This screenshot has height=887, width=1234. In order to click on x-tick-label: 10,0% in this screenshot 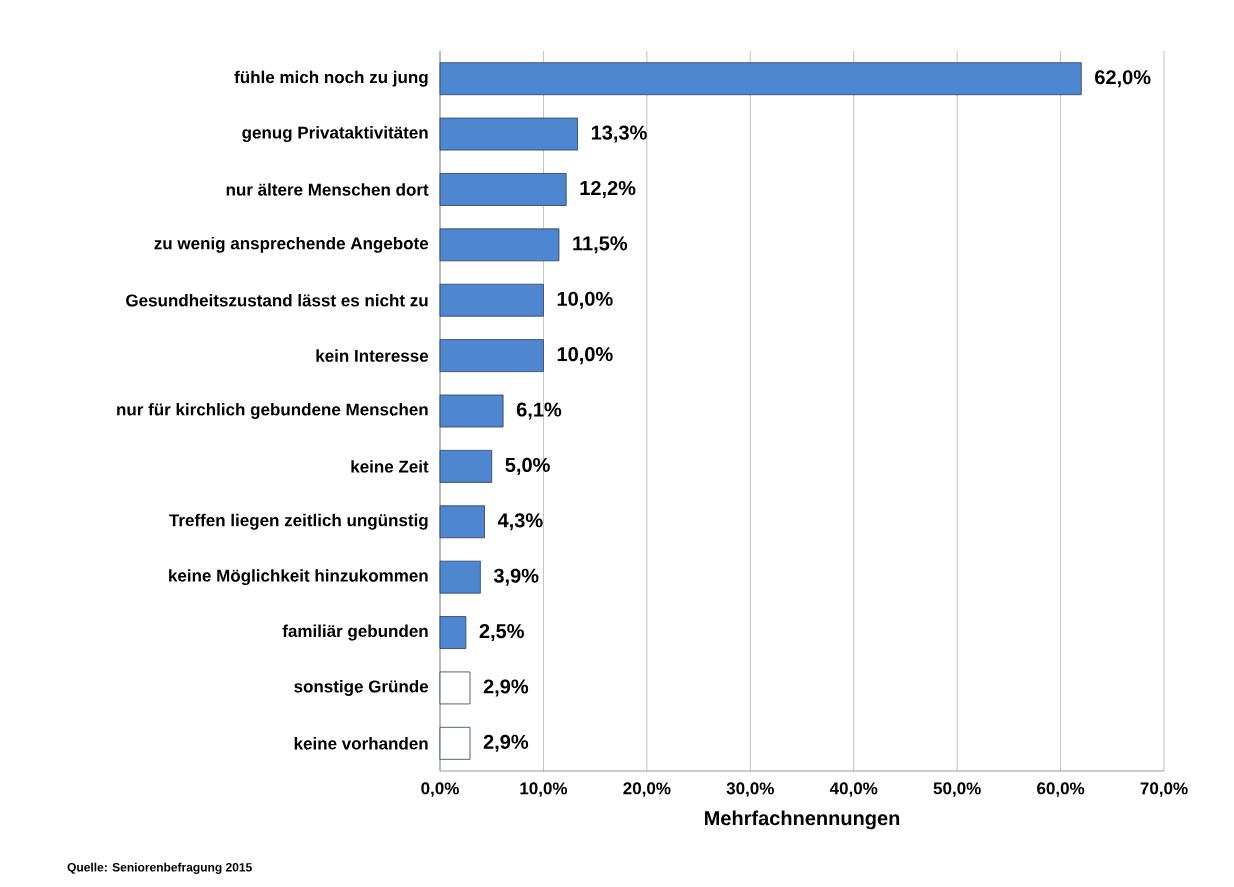, I will do `click(544, 789)`.